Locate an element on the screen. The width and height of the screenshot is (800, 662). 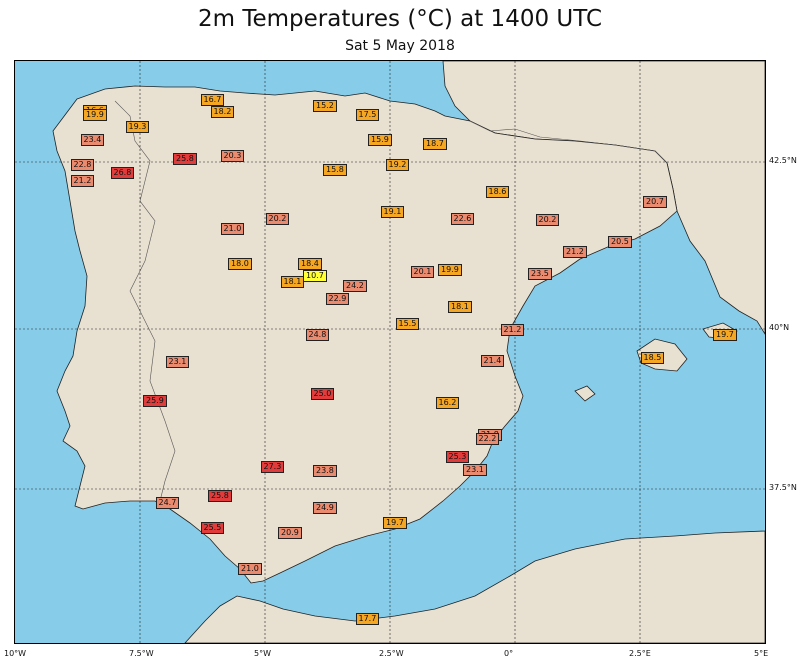
station-temperature-label: 18.5 is located at coordinates (652, 357).